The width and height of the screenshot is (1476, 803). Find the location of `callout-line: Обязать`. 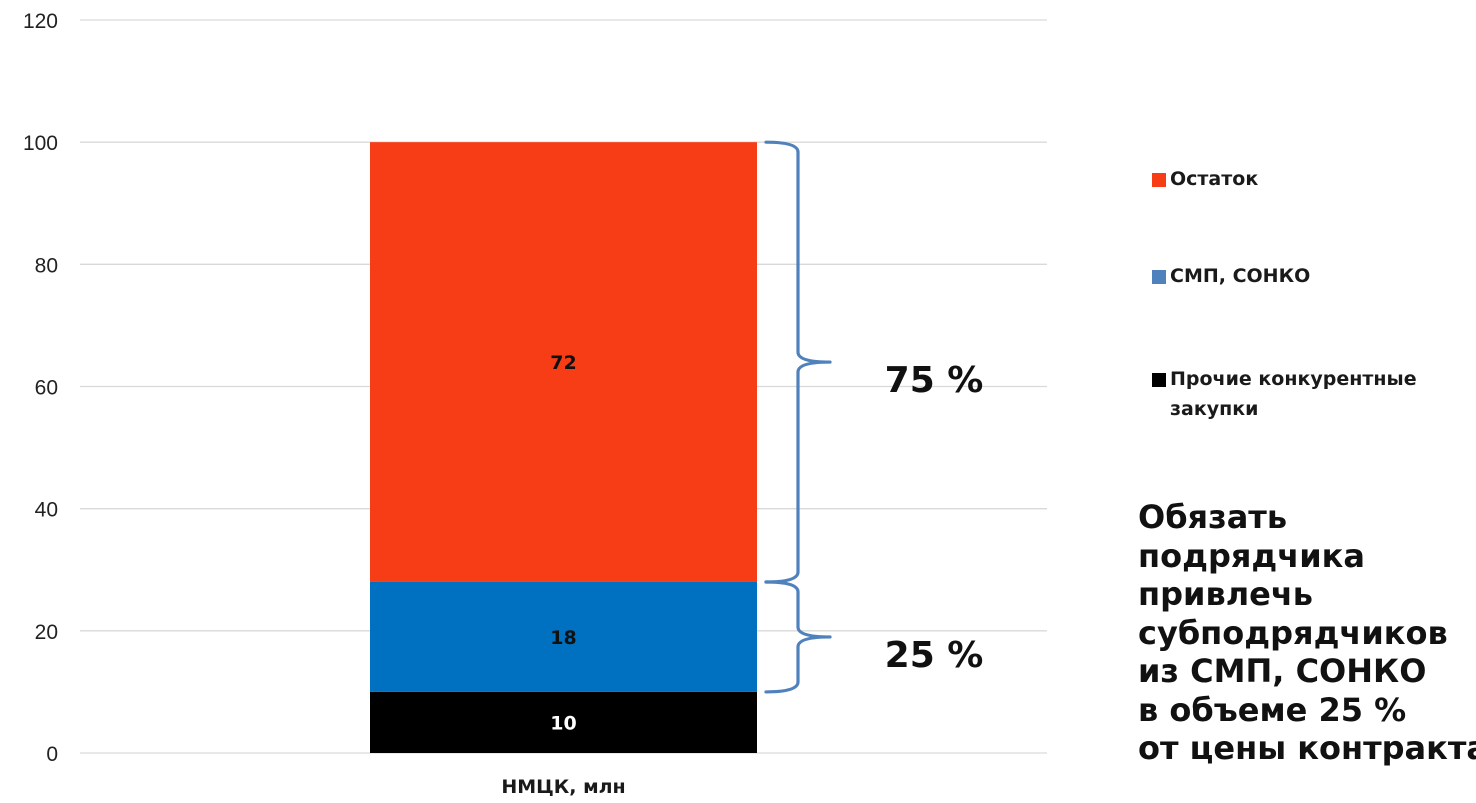

callout-line: Обязать is located at coordinates (1213, 517).